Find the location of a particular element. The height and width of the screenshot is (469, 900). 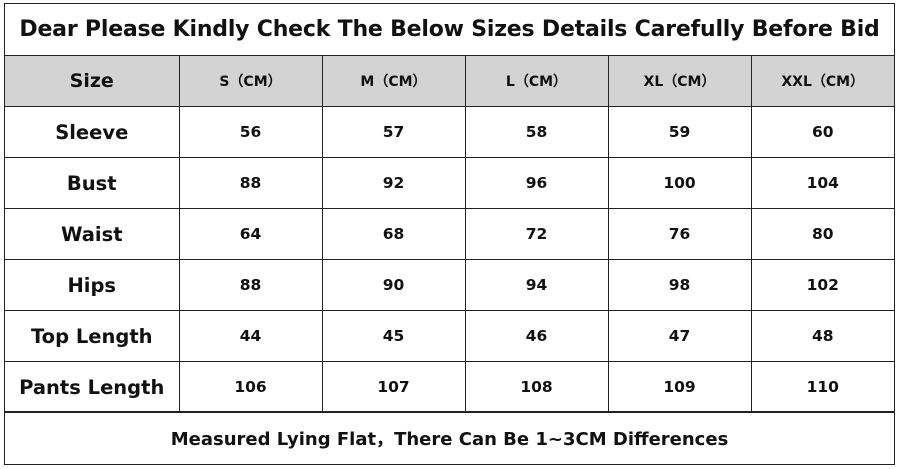

table-cell: 108 is located at coordinates (536, 387).